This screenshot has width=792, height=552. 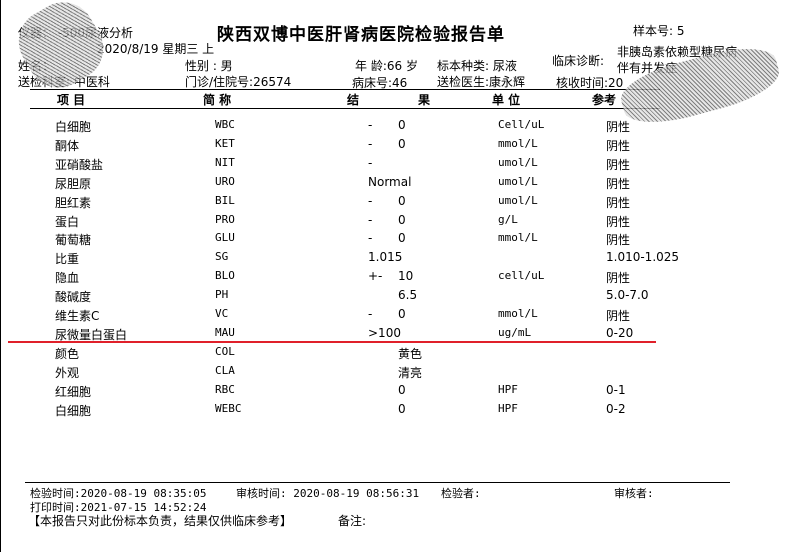 I want to click on review-time: 审核时间: 2020-08-19 08:56:31, so click(x=328, y=493).